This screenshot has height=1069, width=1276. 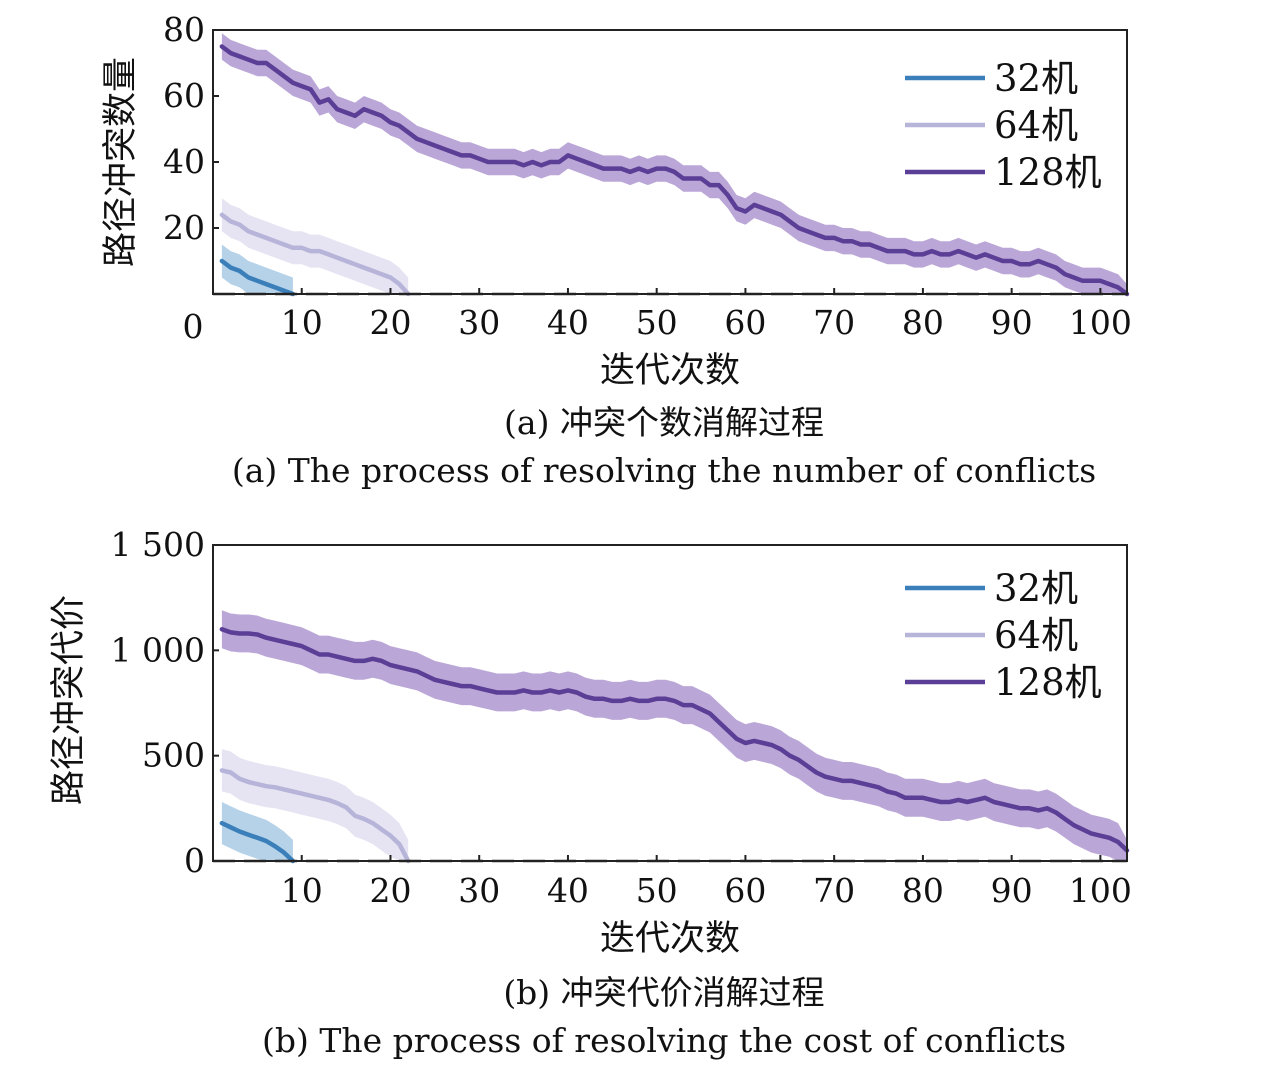 I want to click on chart-b-legend-label-0: 32机, so click(x=1036, y=588).